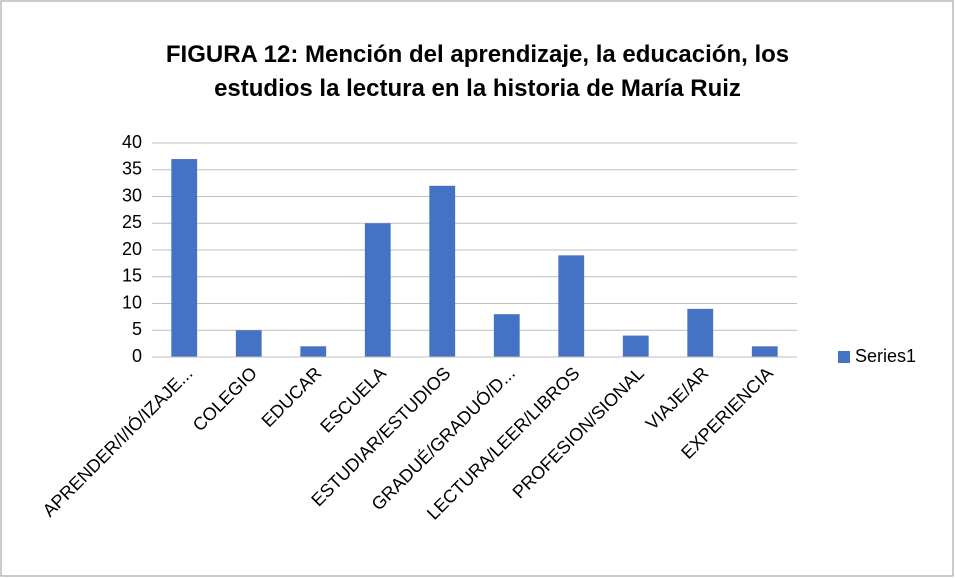 This screenshot has height=578, width=955. Describe the element at coordinates (132, 276) in the screenshot. I see `y-tick-label: 15` at that location.